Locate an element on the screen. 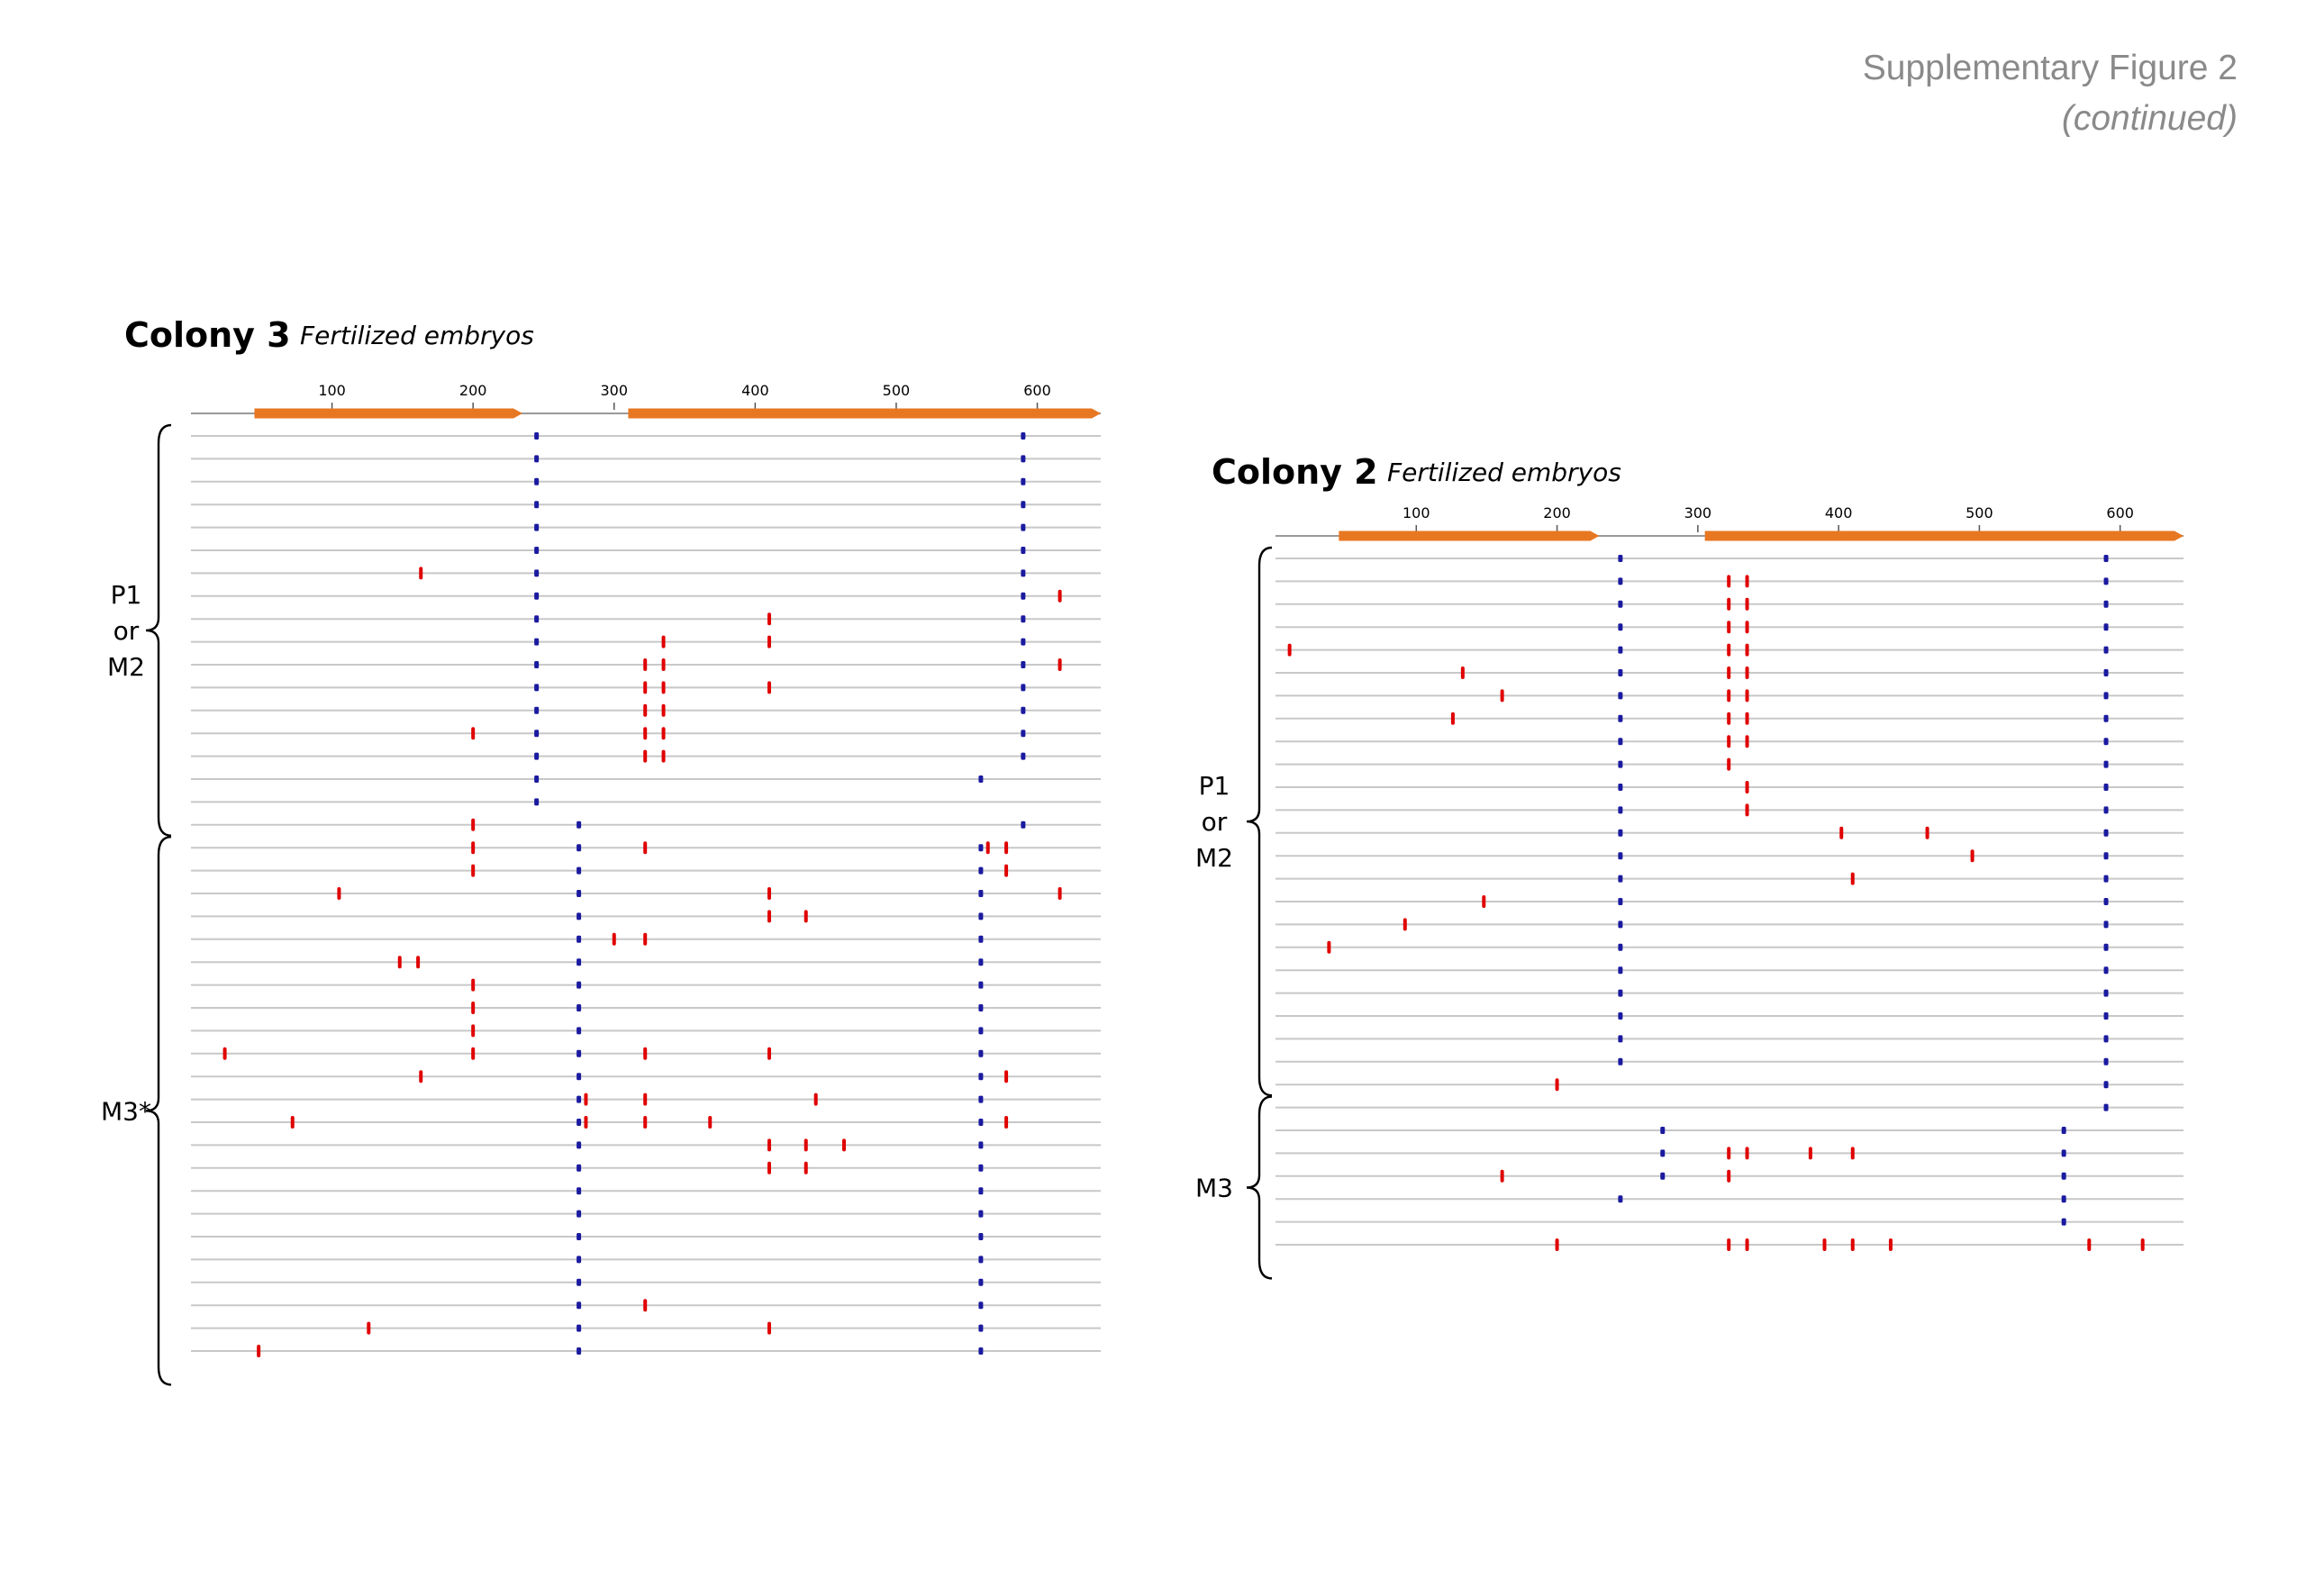  ruler-tick-label: 200 is located at coordinates (473, 390).